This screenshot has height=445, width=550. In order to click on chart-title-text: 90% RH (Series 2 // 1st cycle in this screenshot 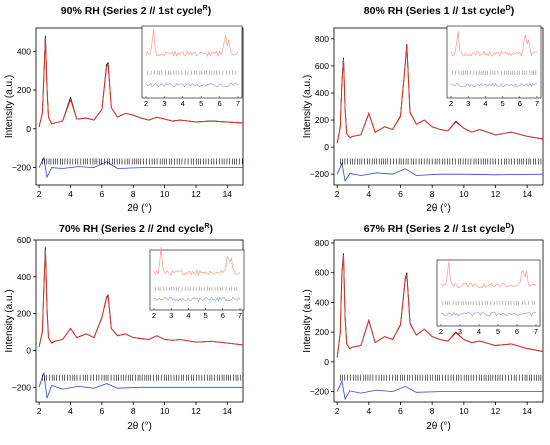, I will do `click(132, 11)`.